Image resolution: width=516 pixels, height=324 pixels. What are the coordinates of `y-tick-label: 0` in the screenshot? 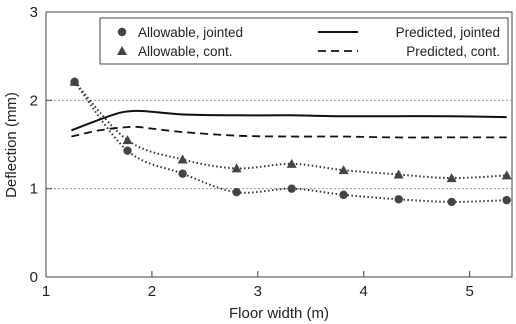 It's located at (34, 277).